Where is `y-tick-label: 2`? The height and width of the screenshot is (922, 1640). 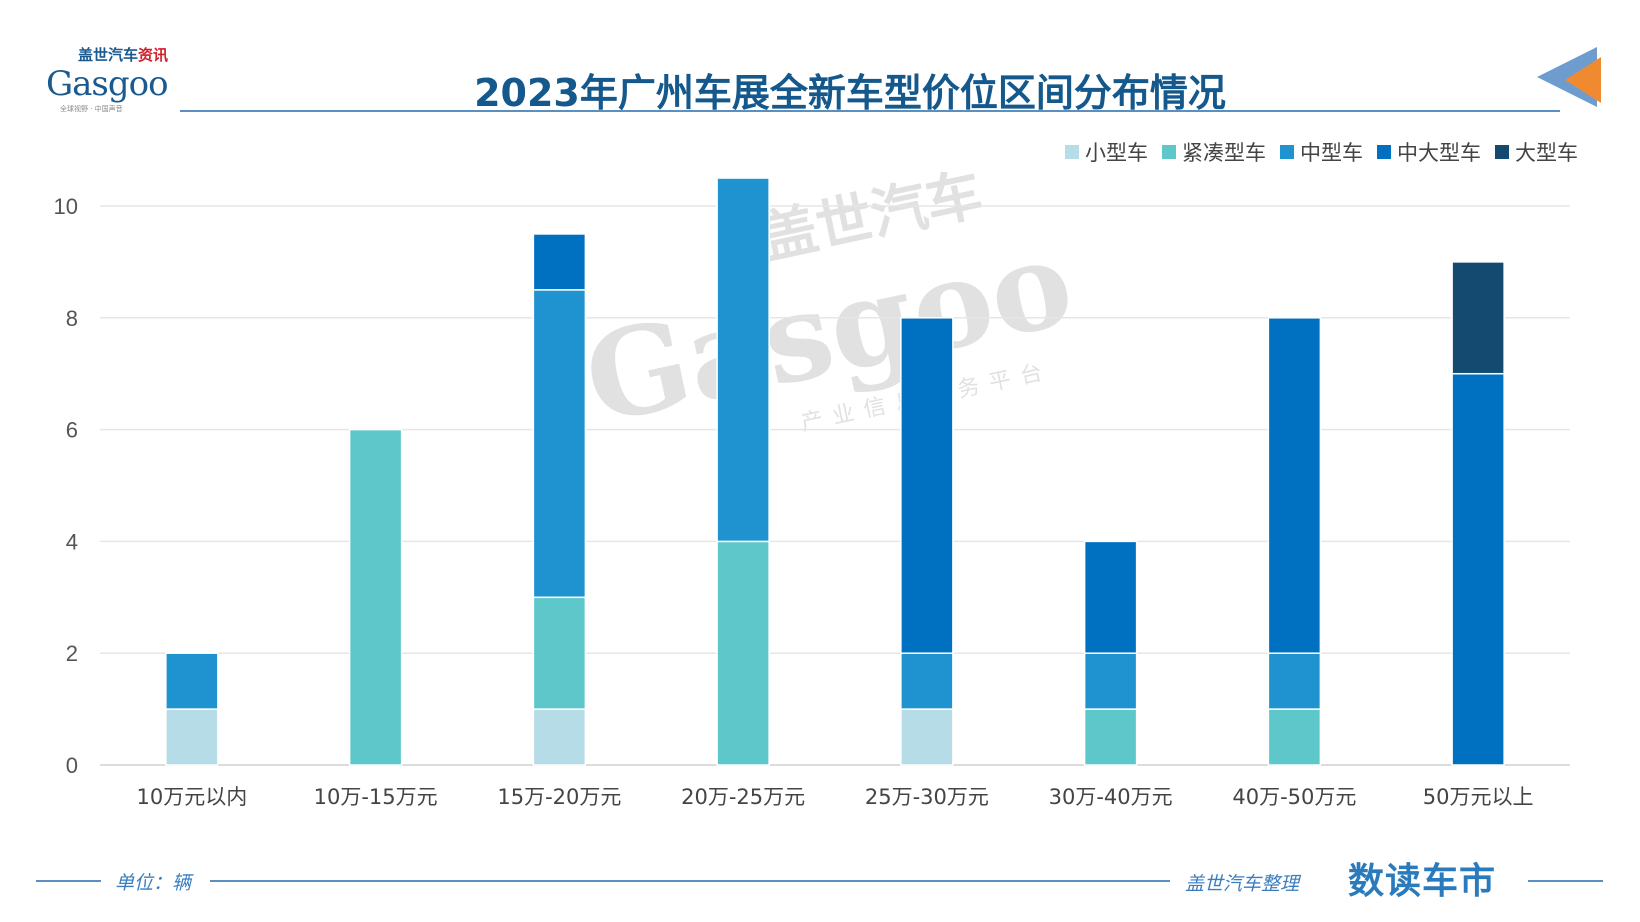 y-tick-label: 2 is located at coordinates (72, 653).